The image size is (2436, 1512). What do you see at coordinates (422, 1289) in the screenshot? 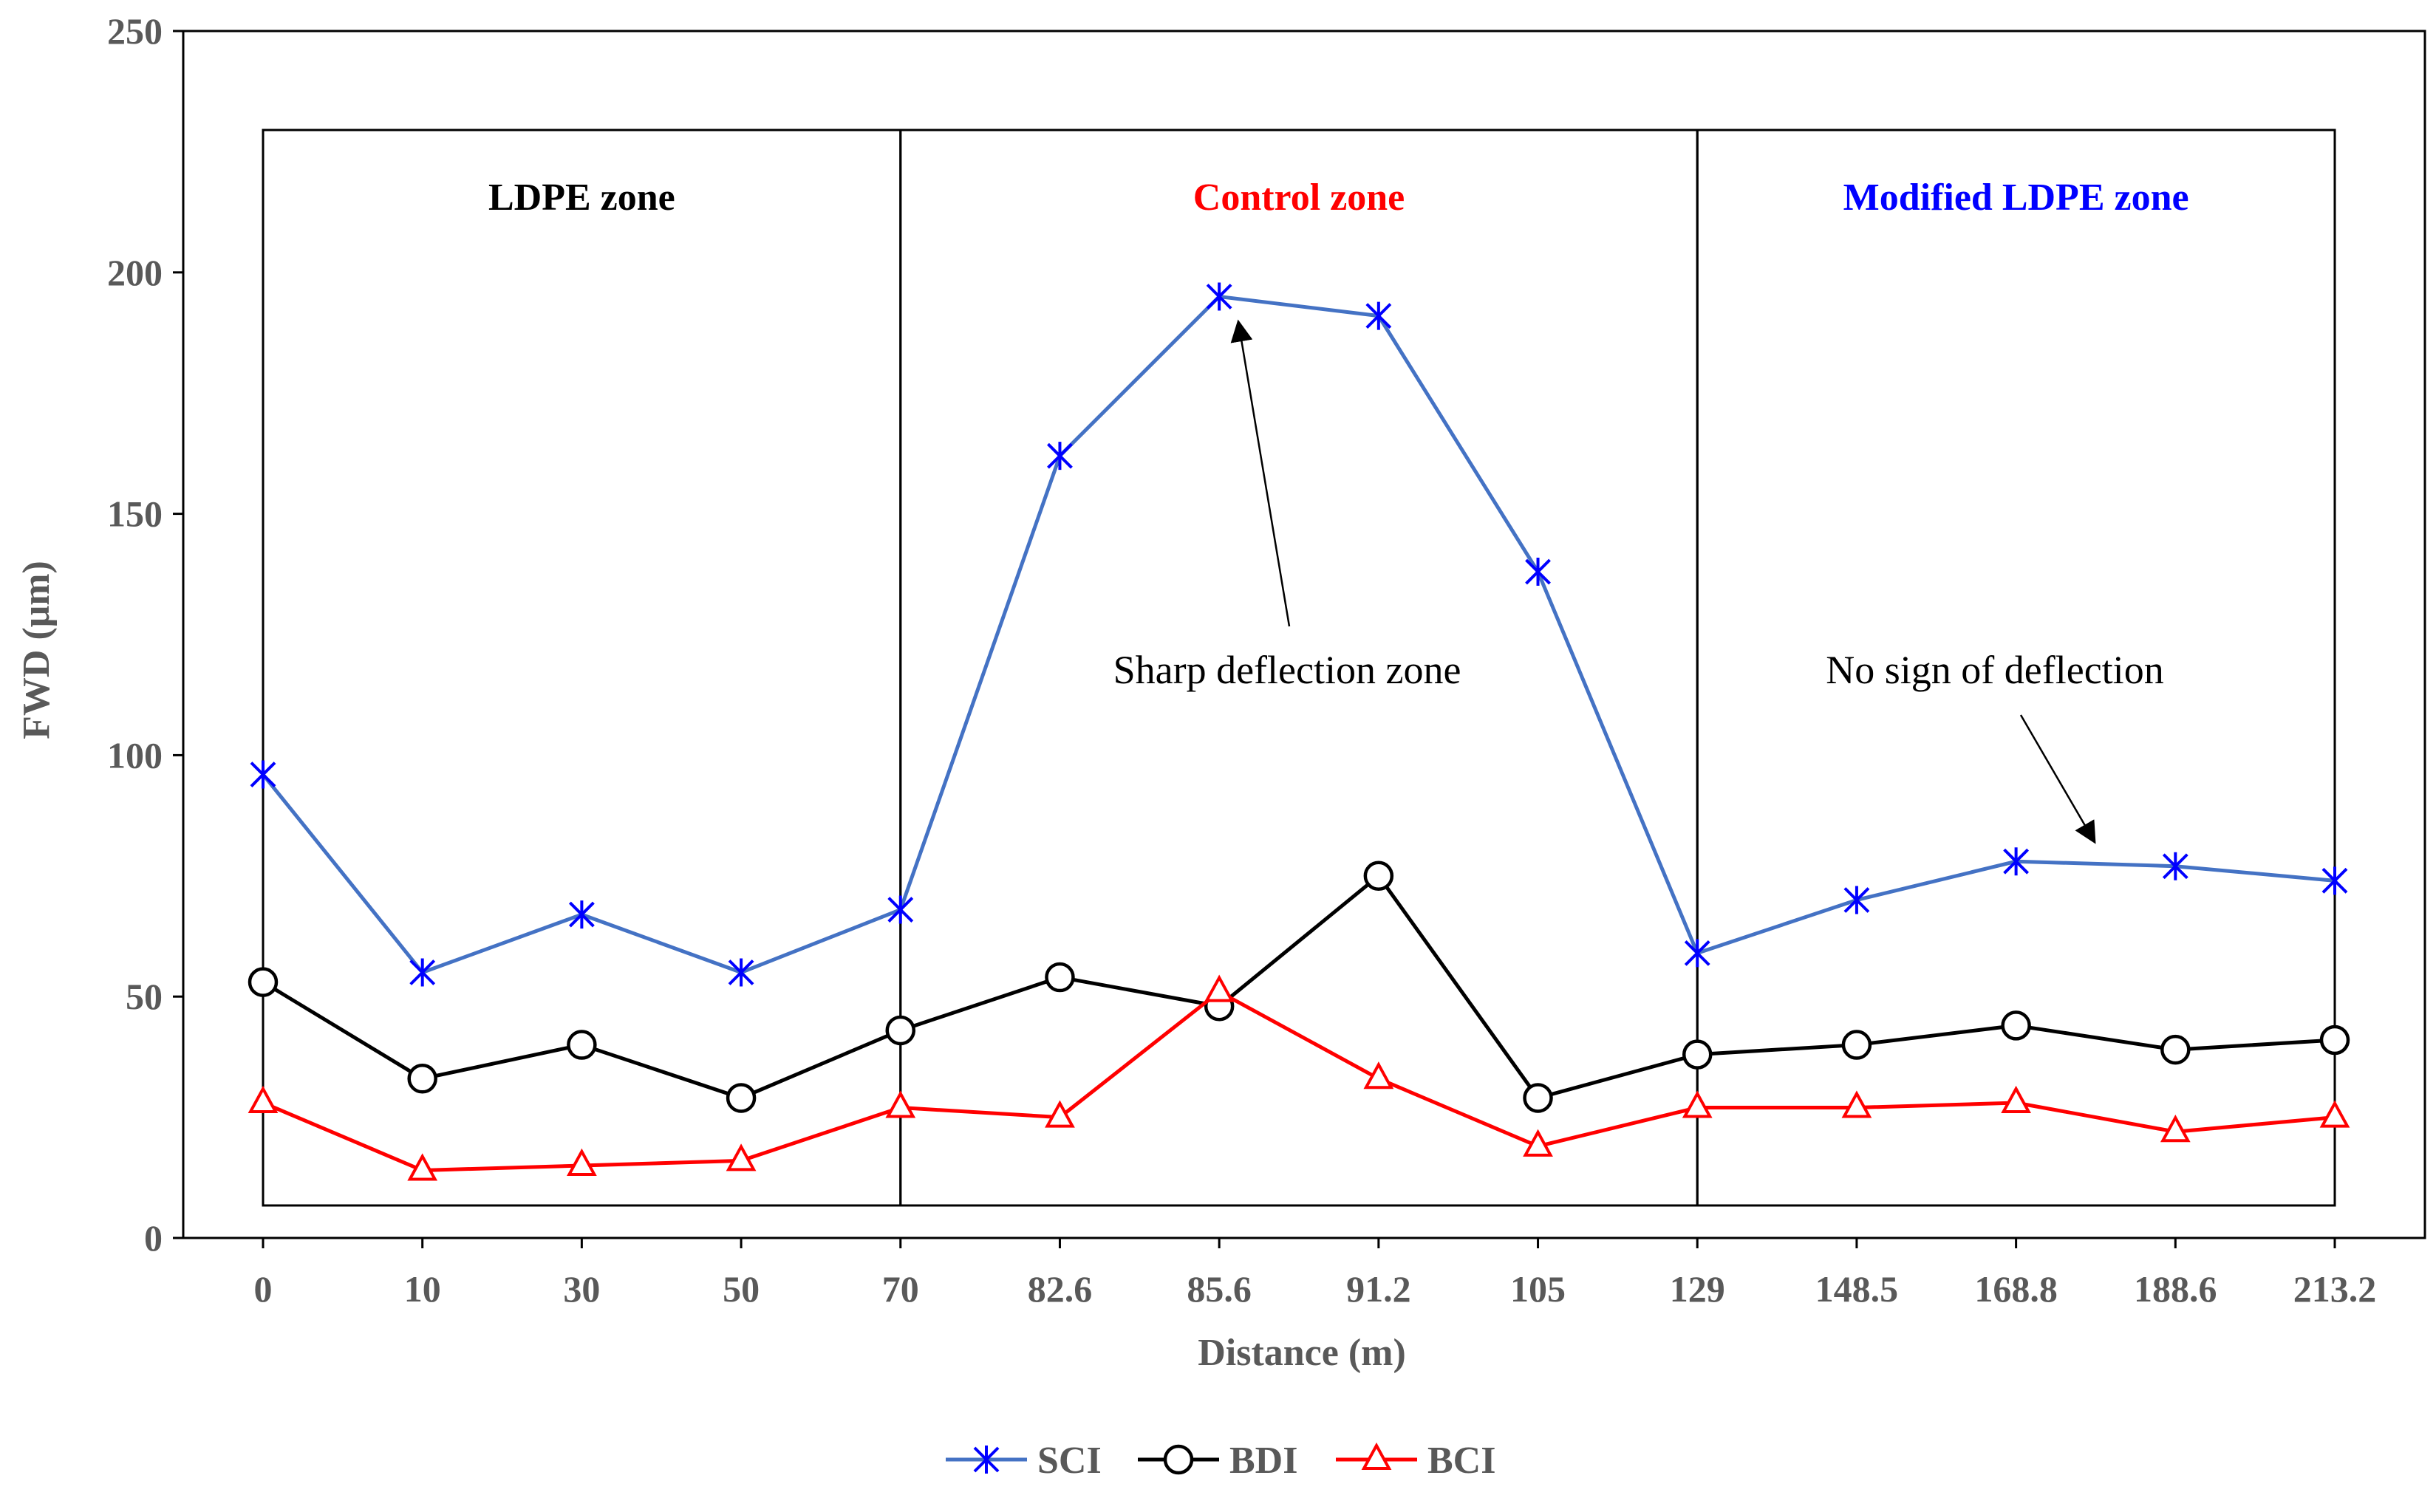
I see `x-tick-label: 10` at bounding box center [422, 1289].